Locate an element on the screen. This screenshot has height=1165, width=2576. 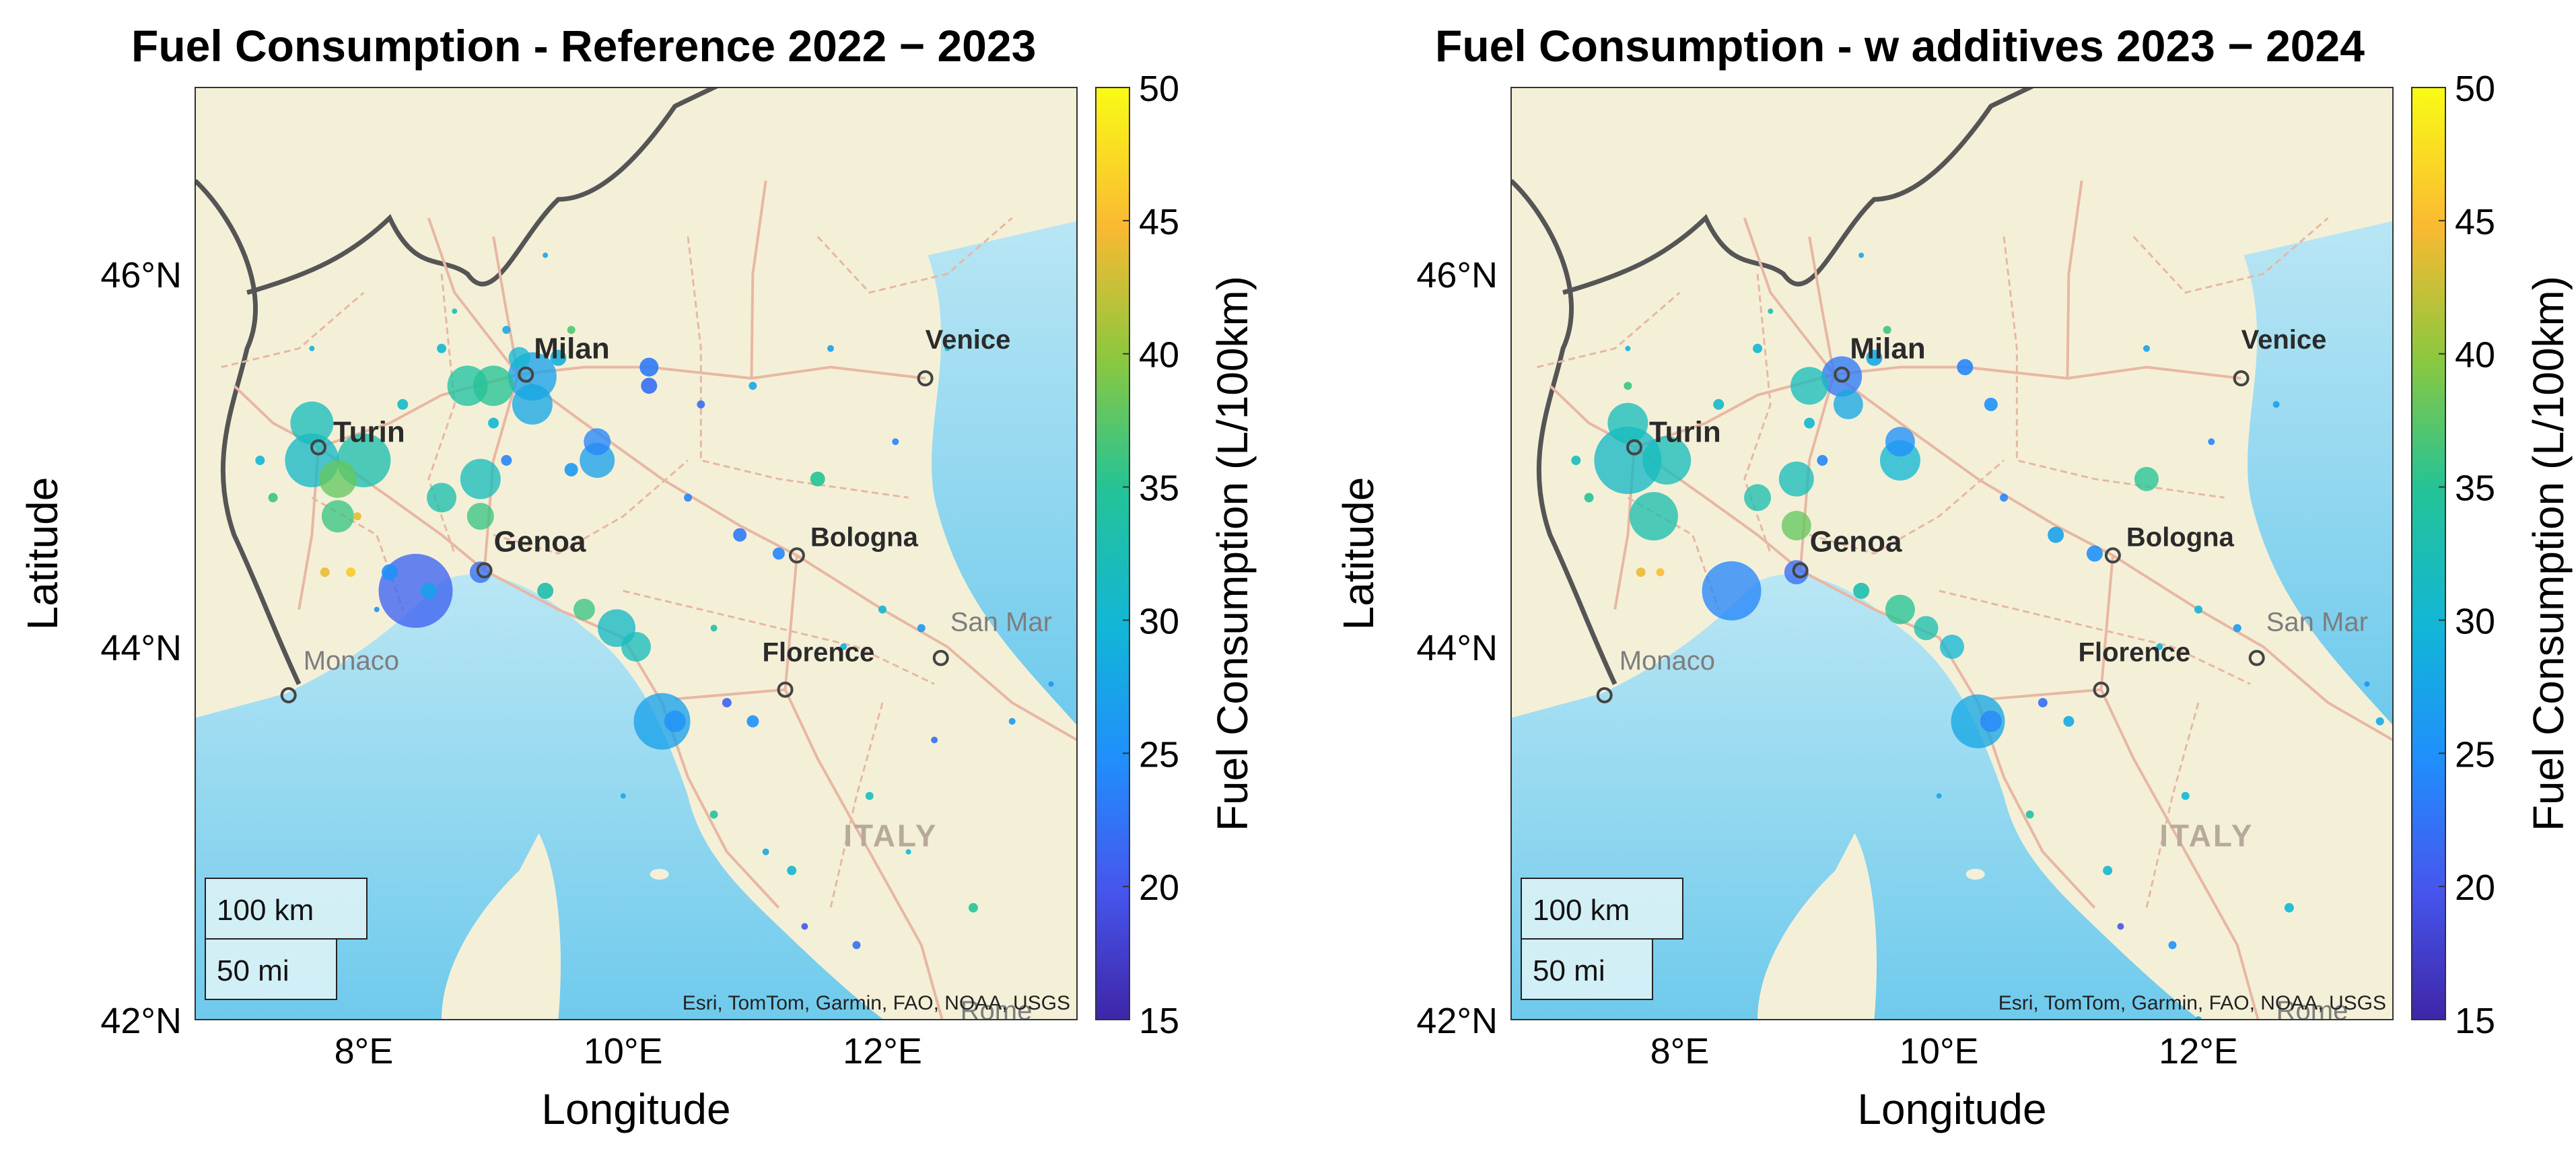
colorbar is located at coordinates (1112, 553).